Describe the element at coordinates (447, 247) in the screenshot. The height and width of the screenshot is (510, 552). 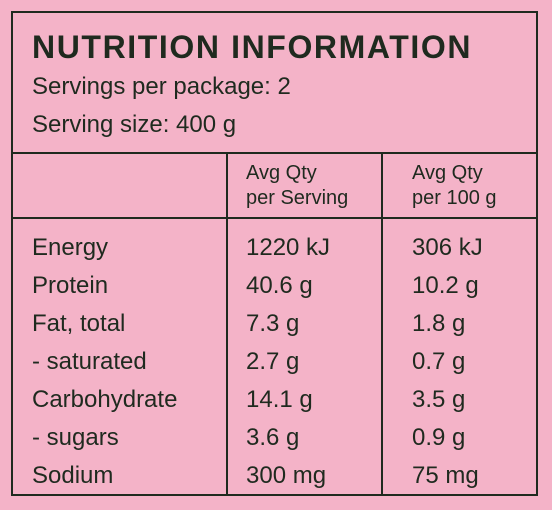
I see `per-100g-value: 306 kJ` at that location.